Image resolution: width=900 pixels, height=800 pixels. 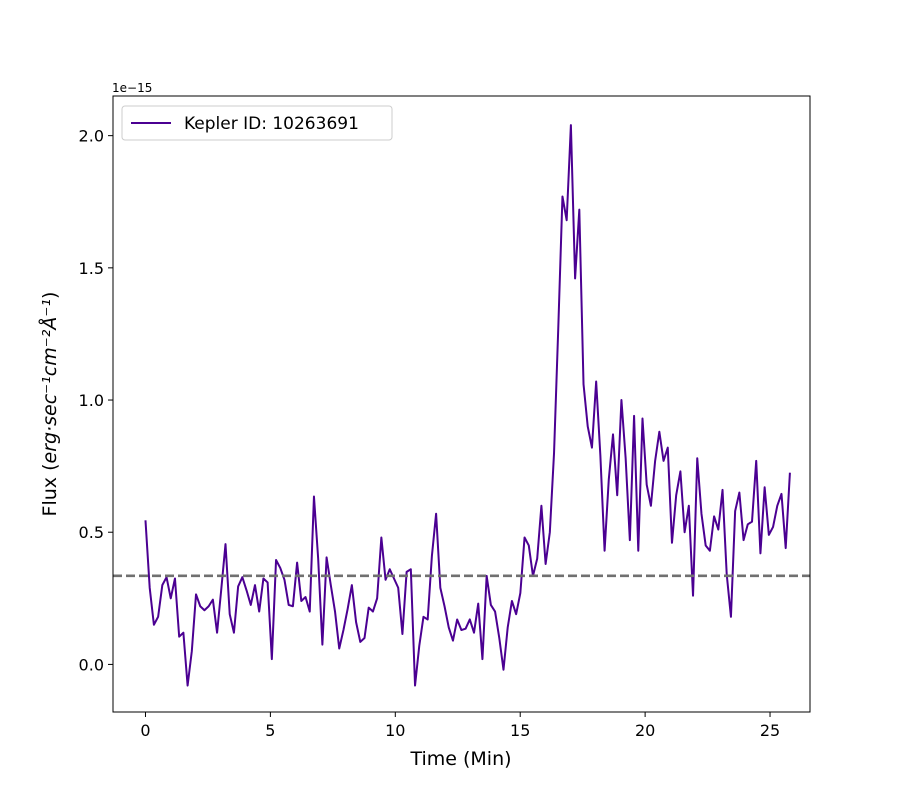 I want to click on y-tick-label: 1.0, so click(x=91, y=400).